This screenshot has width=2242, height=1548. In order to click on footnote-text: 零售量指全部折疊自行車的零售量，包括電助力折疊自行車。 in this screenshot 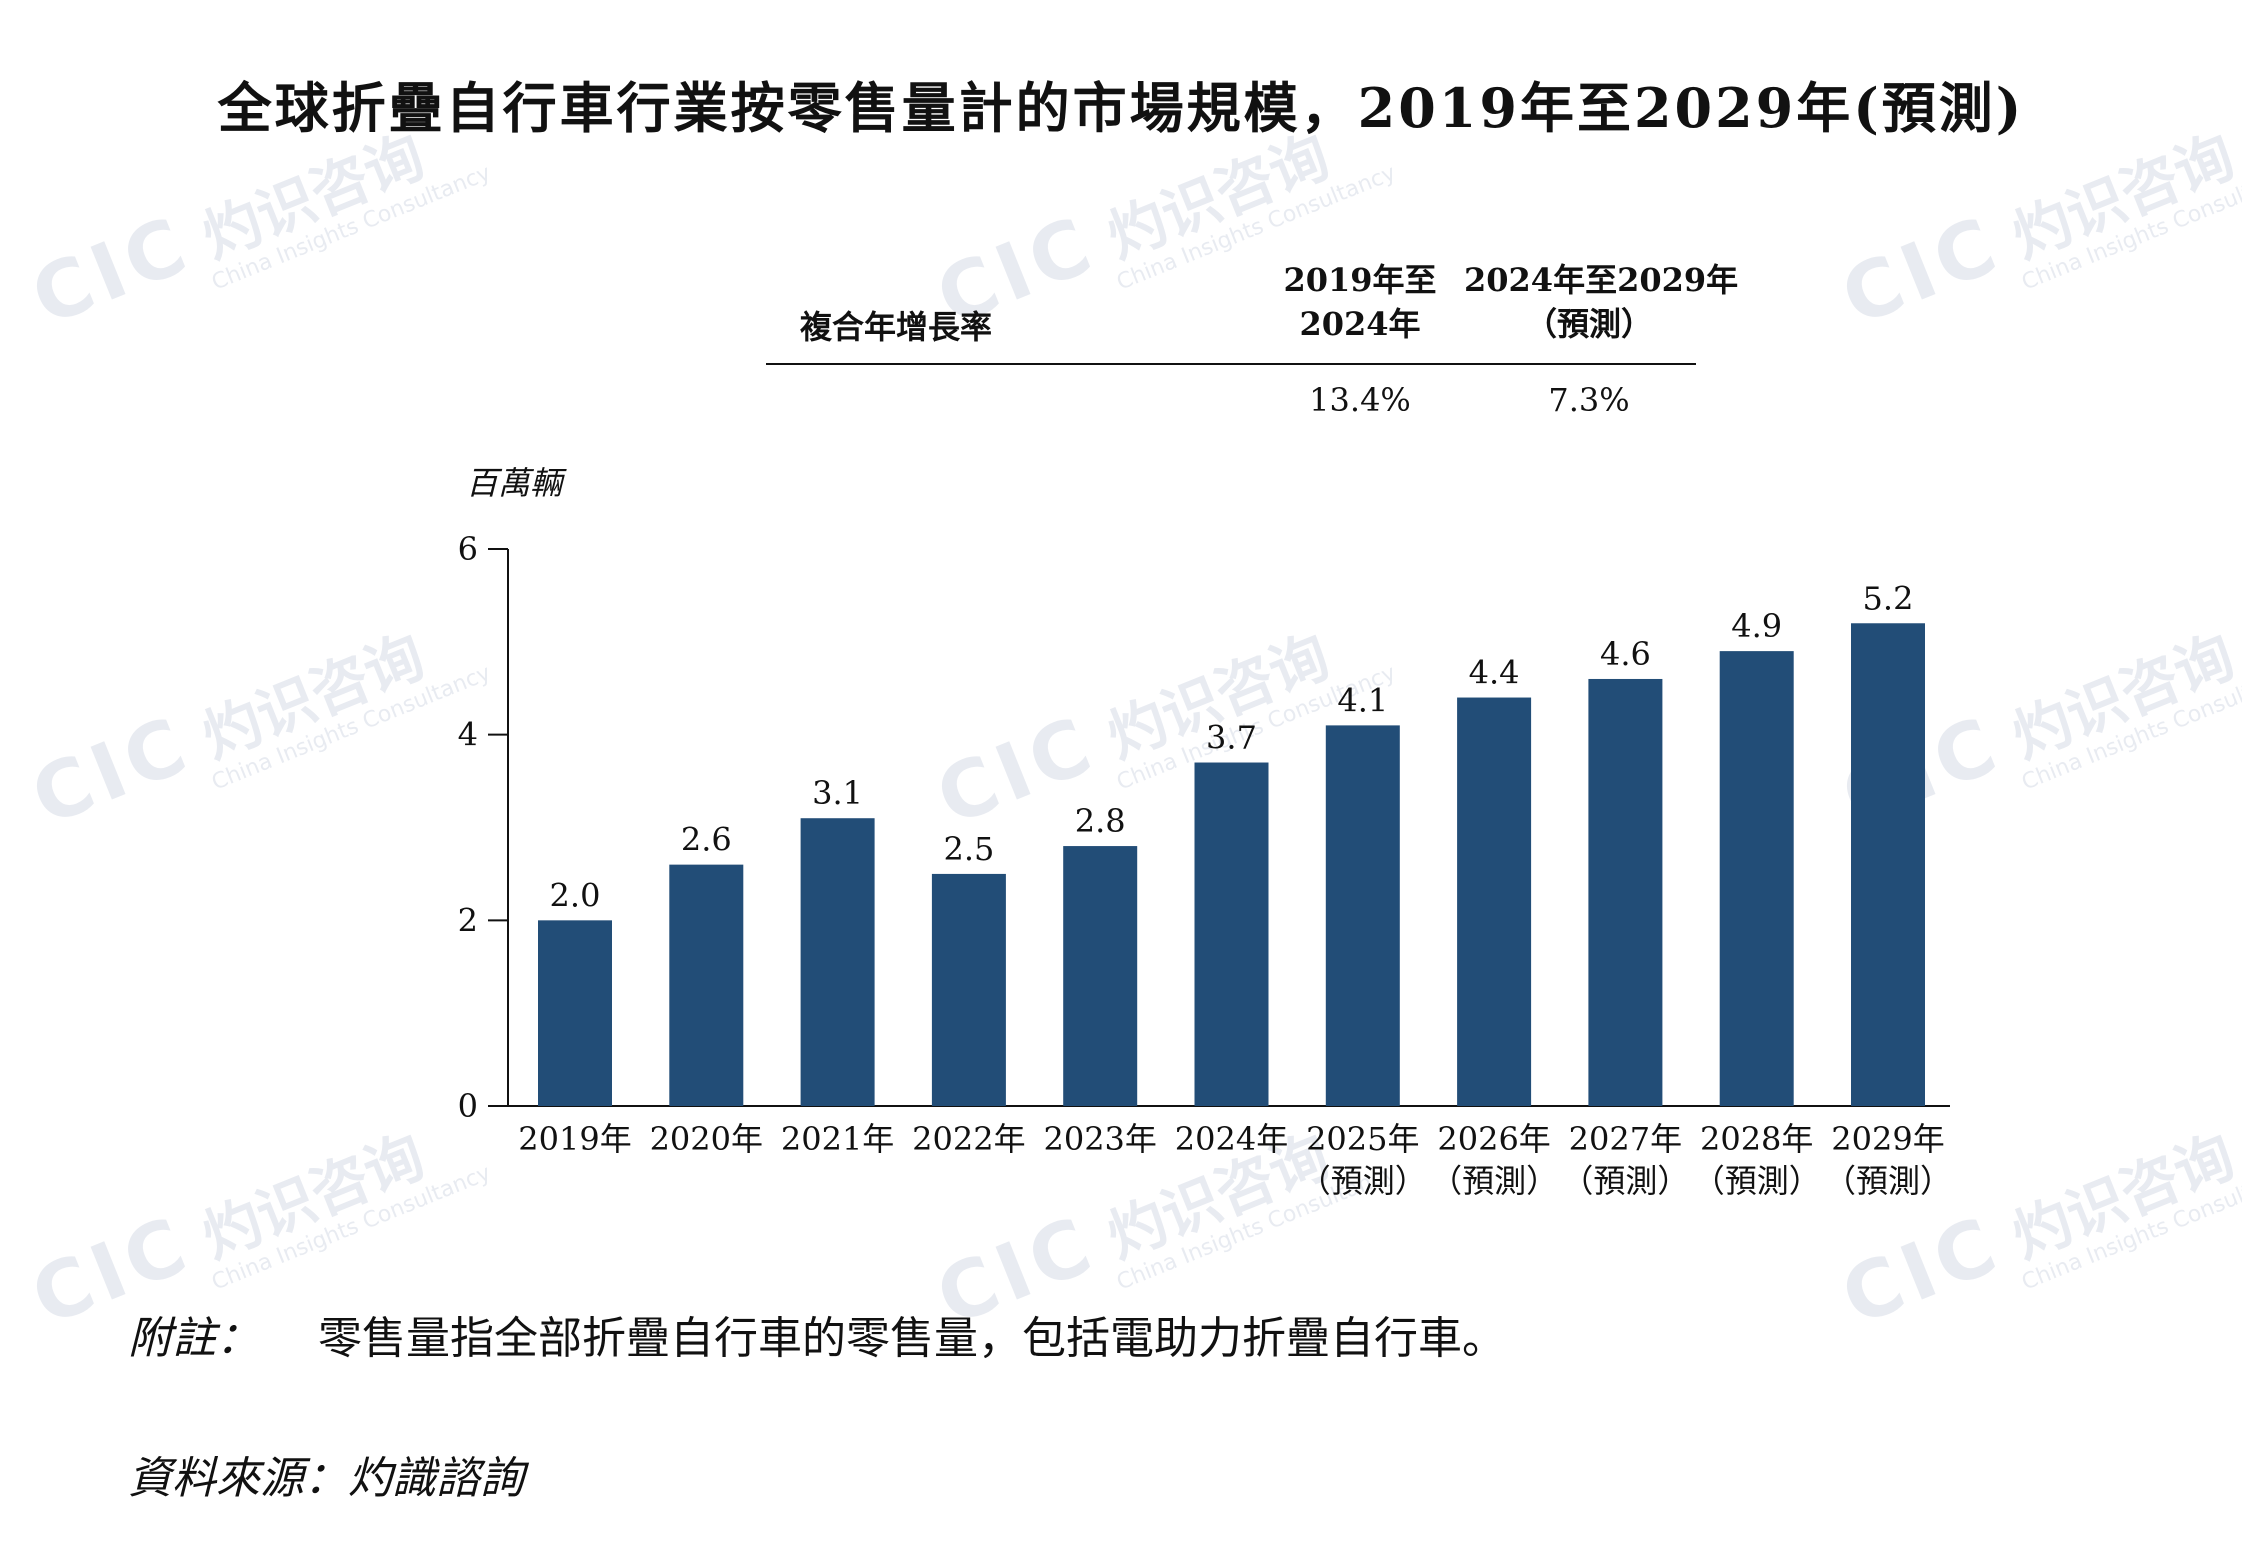, I will do `click(912, 1338)`.